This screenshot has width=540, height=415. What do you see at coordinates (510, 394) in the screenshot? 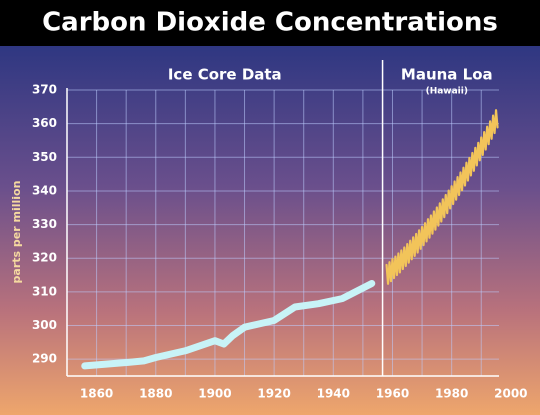
I see `x-tick-label: 2000` at bounding box center [510, 394].